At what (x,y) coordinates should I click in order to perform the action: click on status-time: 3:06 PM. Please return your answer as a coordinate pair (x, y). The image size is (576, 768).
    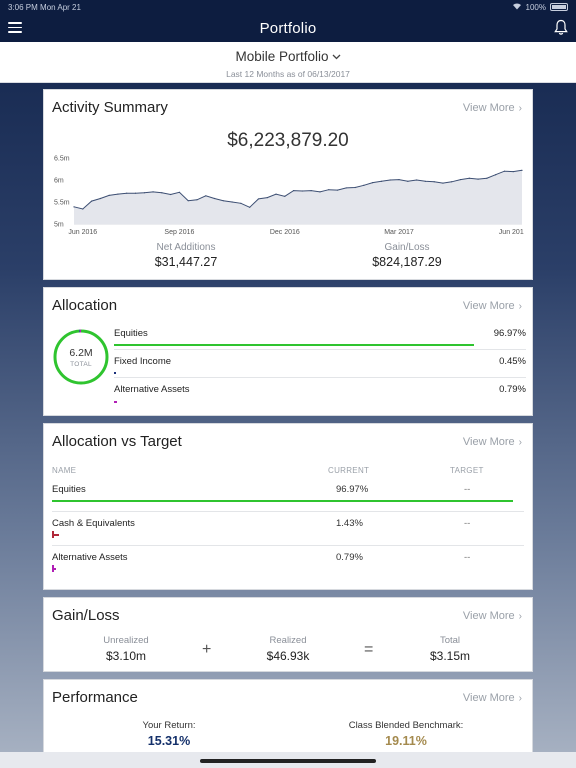
    Looking at the image, I should click on (23, 7).